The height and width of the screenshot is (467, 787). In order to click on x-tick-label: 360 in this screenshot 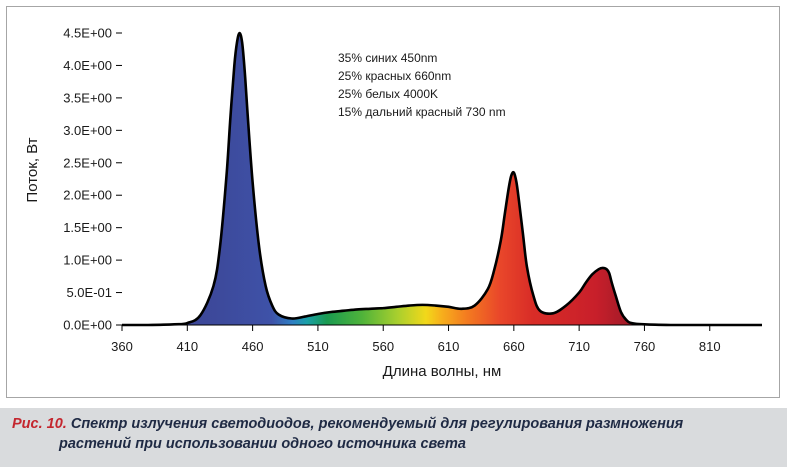, I will do `click(122, 346)`.